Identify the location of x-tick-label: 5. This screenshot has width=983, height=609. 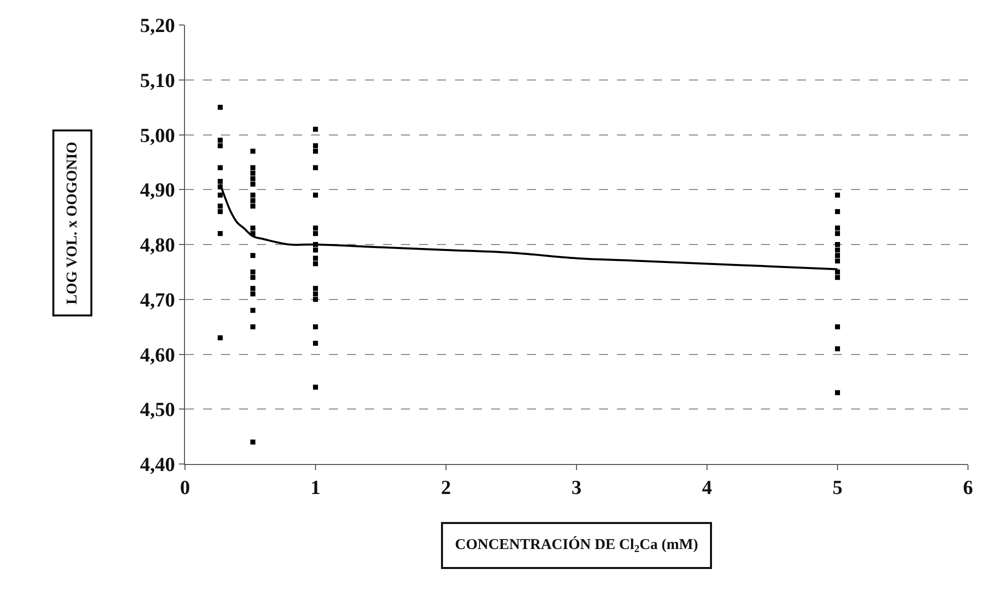
(837, 488).